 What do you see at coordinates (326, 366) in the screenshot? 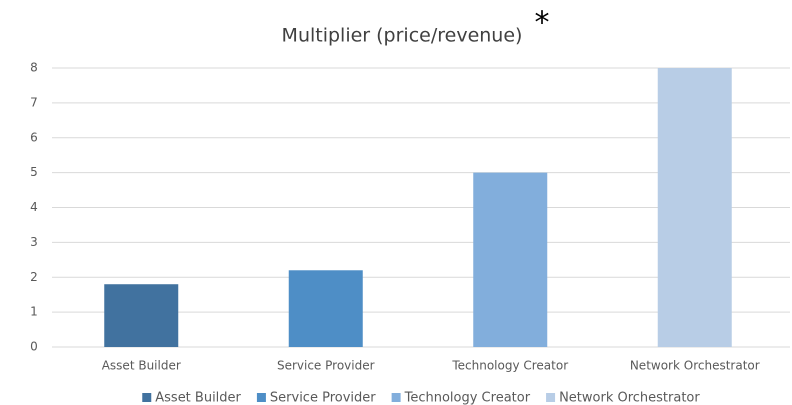
I see `x-tick-label: Service Provider` at bounding box center [326, 366].